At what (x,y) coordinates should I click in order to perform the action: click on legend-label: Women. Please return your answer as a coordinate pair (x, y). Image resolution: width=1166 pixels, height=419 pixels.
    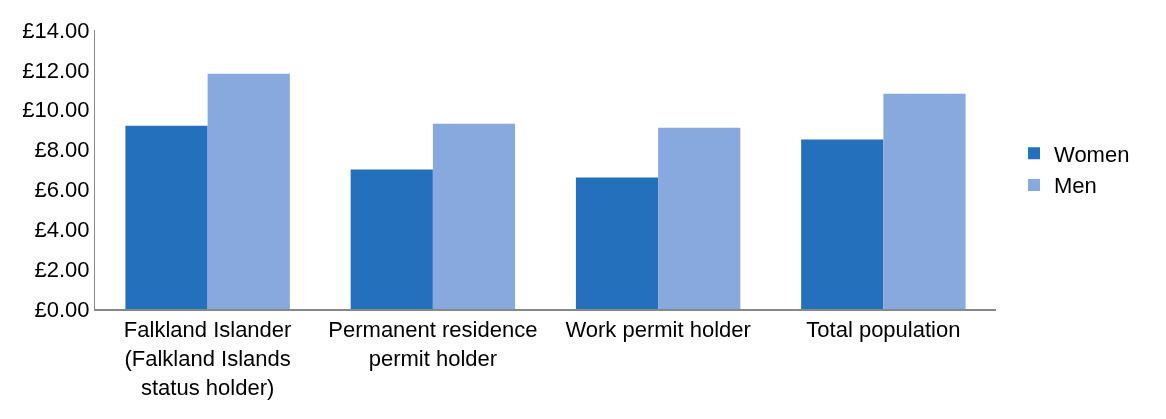
    Looking at the image, I should click on (1092, 154).